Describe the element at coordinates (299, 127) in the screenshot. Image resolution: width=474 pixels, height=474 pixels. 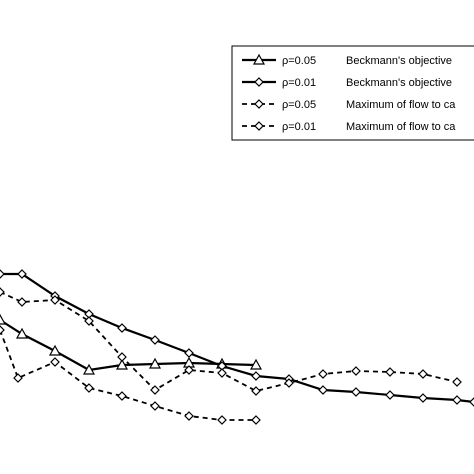
I see `legend-label-3: ρ=0.01` at that location.